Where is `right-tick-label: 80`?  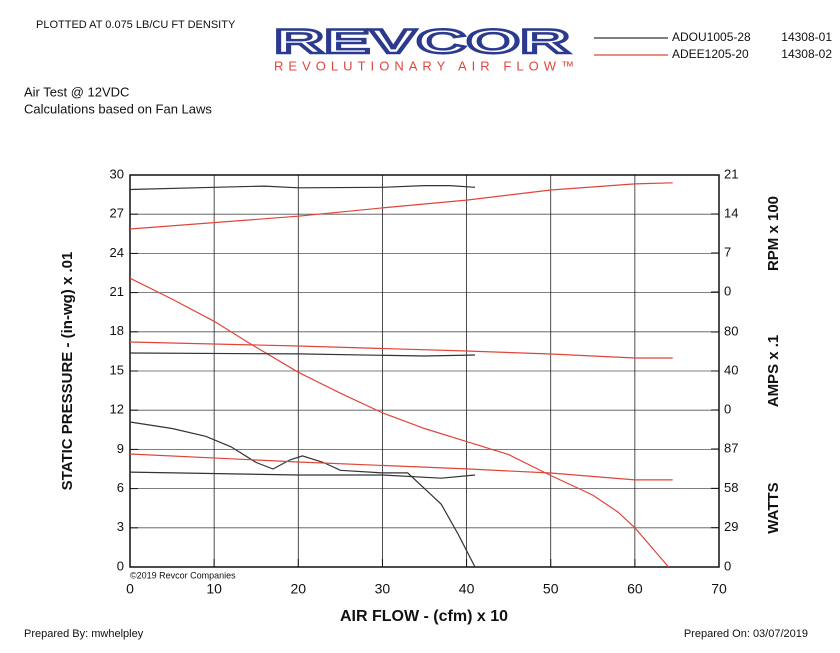 right-tick-label: 80 is located at coordinates (731, 330).